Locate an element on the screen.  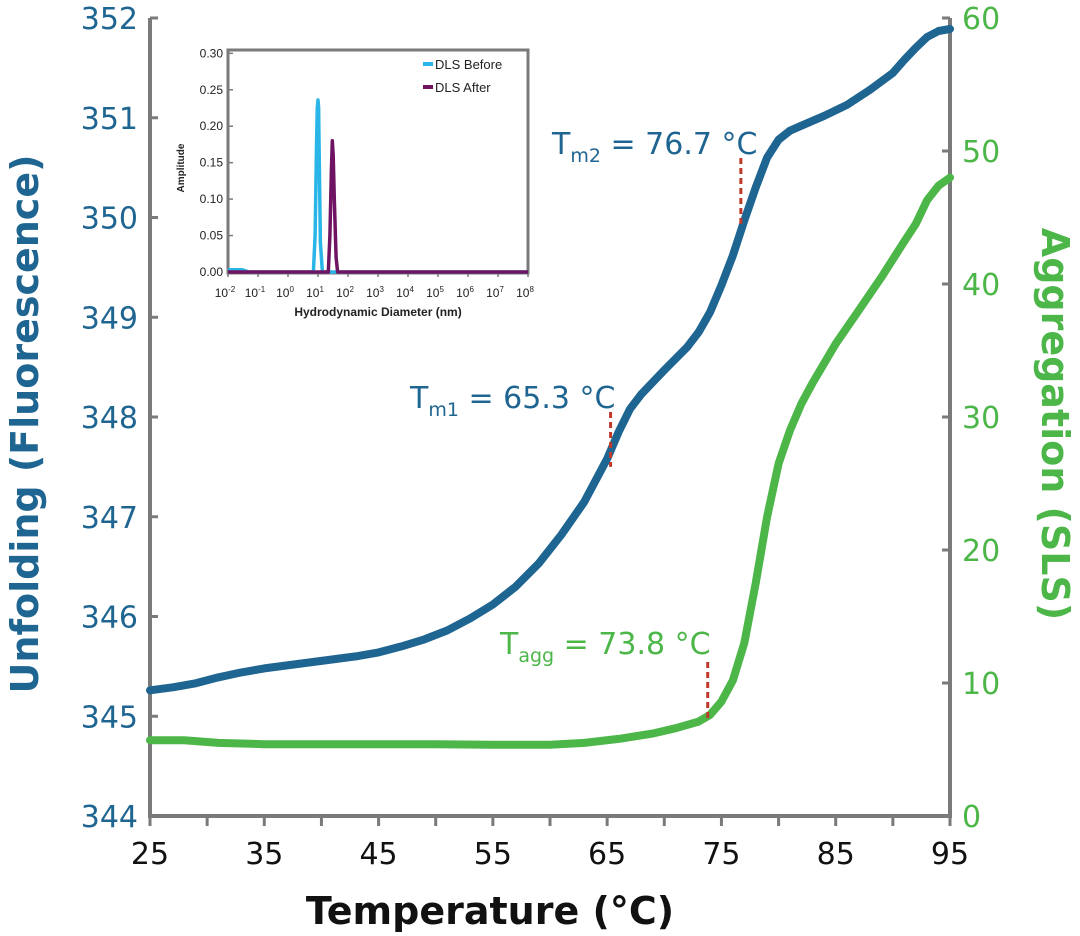
inset-x-tick-label: 10⁸ is located at coordinates (525, 292).